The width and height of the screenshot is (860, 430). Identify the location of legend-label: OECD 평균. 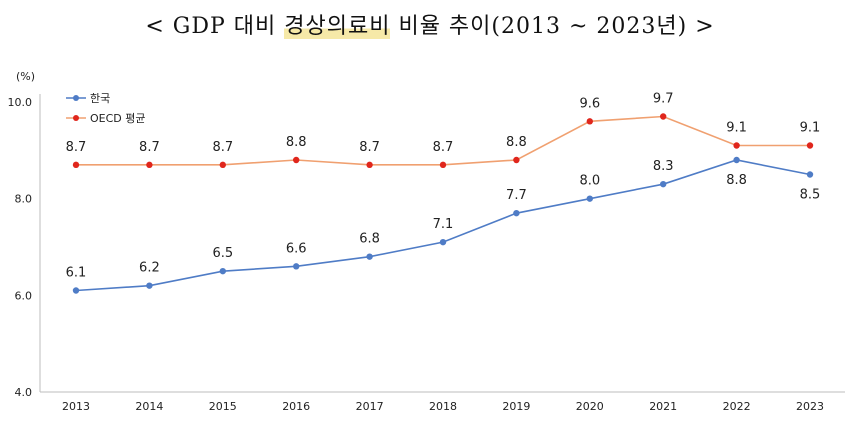
(118, 118).